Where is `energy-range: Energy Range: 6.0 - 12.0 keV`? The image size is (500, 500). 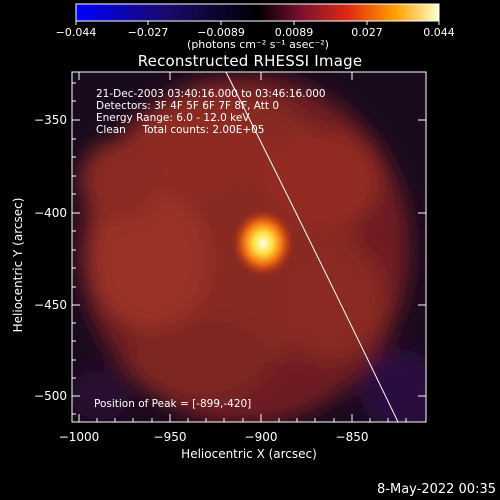
energy-range: Energy Range: 6.0 - 12.0 keV is located at coordinates (173, 118).